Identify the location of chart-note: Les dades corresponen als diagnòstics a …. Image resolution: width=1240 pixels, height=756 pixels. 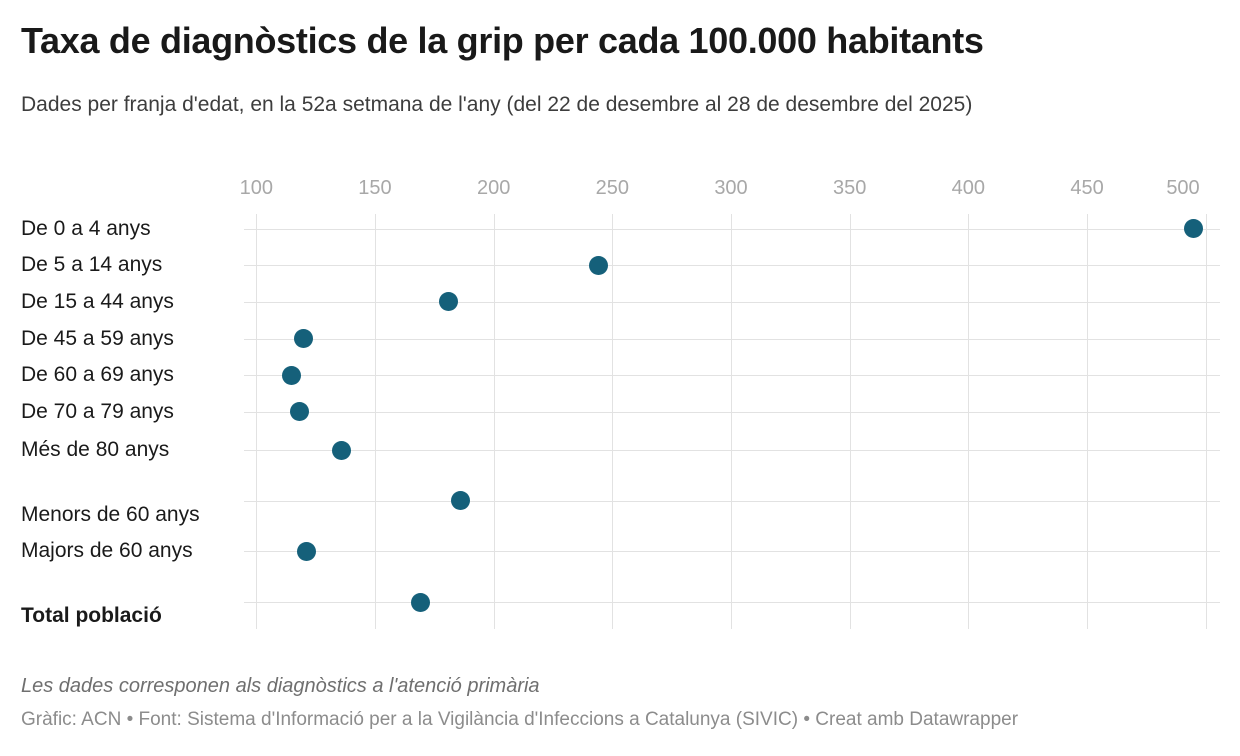
(280, 686).